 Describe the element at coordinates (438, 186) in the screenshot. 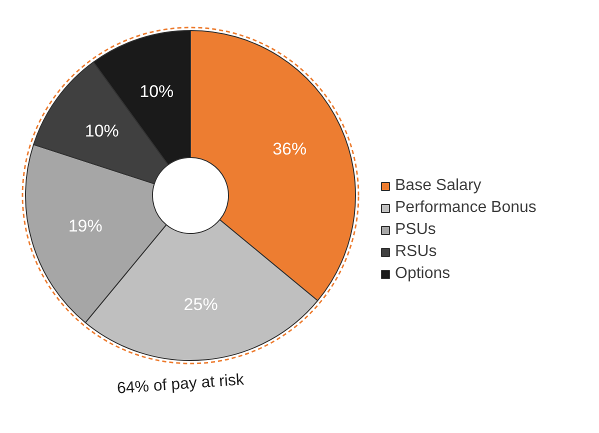

I see `legend-label: Base Salary` at that location.